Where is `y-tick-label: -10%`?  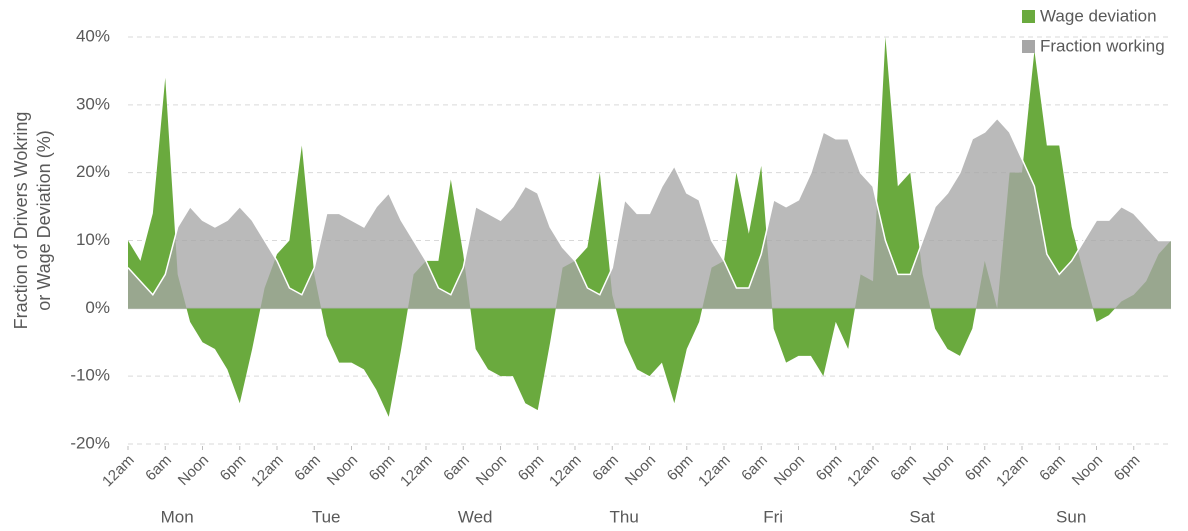 y-tick-label: -10% is located at coordinates (90, 375).